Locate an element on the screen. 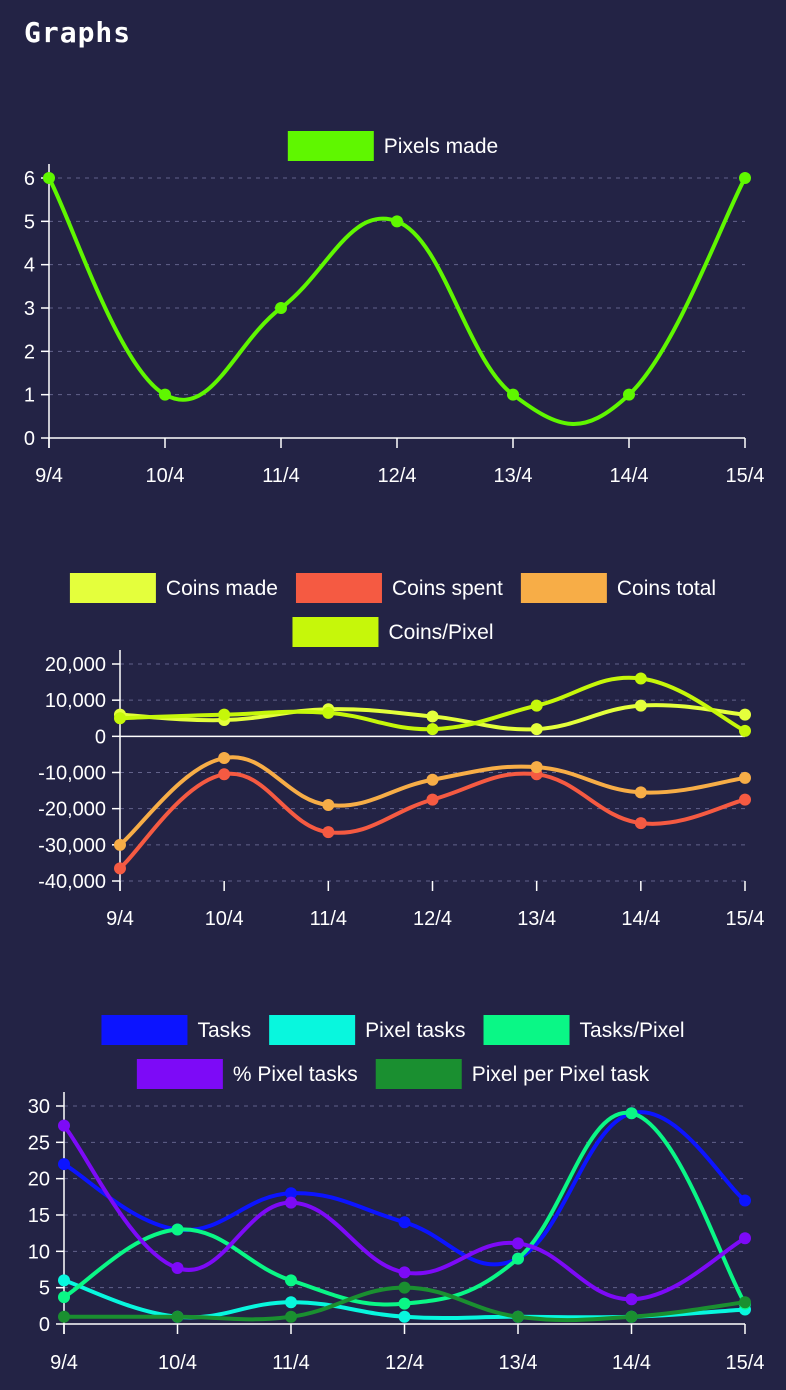  series-coins-spent is located at coordinates (432, 821).